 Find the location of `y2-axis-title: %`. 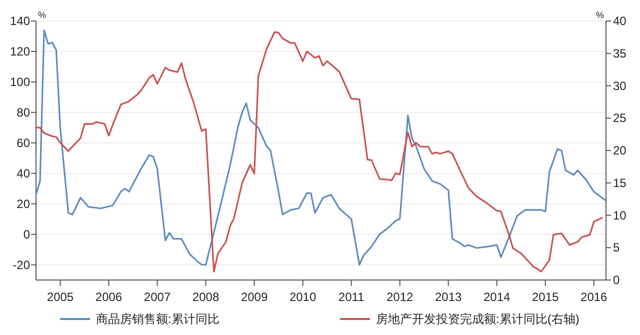

y2-axis-title: % is located at coordinates (600, 15).